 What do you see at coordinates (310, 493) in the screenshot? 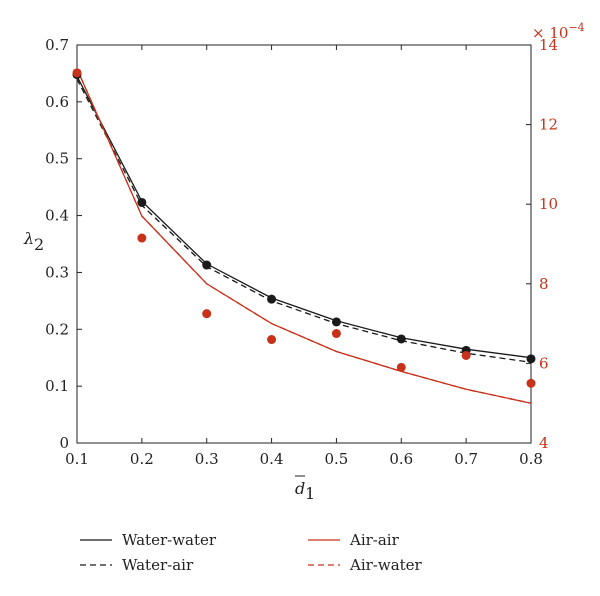
I see `x-axis-label-sub: 1` at bounding box center [310, 493].